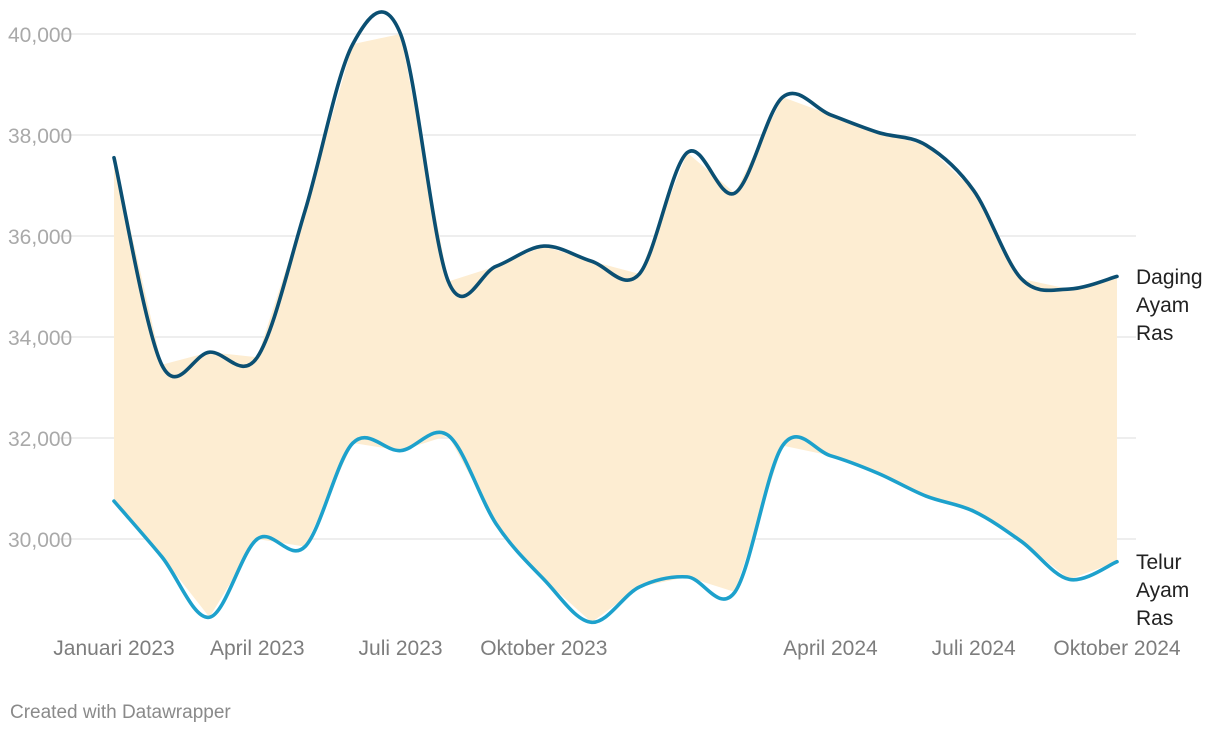 Image resolution: width=1220 pixels, height=738 pixels. What do you see at coordinates (1162, 590) in the screenshot?
I see `series-label-telur-ayam-ras: Telur Ayam Ras` at bounding box center [1162, 590].